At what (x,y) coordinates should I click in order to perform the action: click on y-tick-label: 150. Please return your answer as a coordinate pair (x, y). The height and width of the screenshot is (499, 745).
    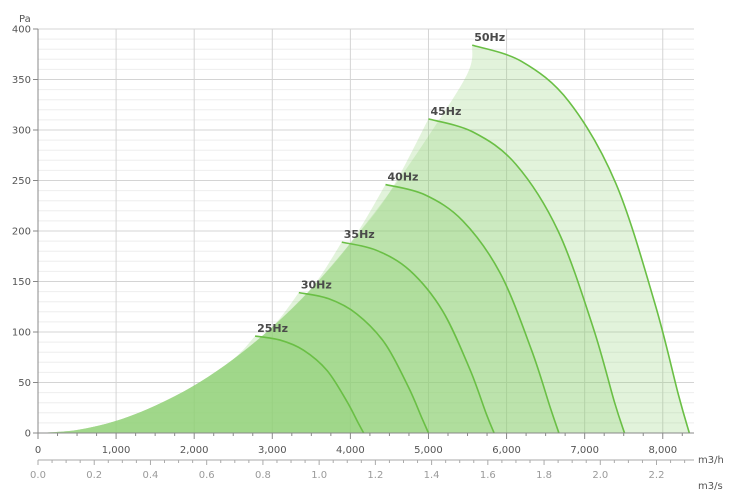
    Looking at the image, I should click on (21, 282).